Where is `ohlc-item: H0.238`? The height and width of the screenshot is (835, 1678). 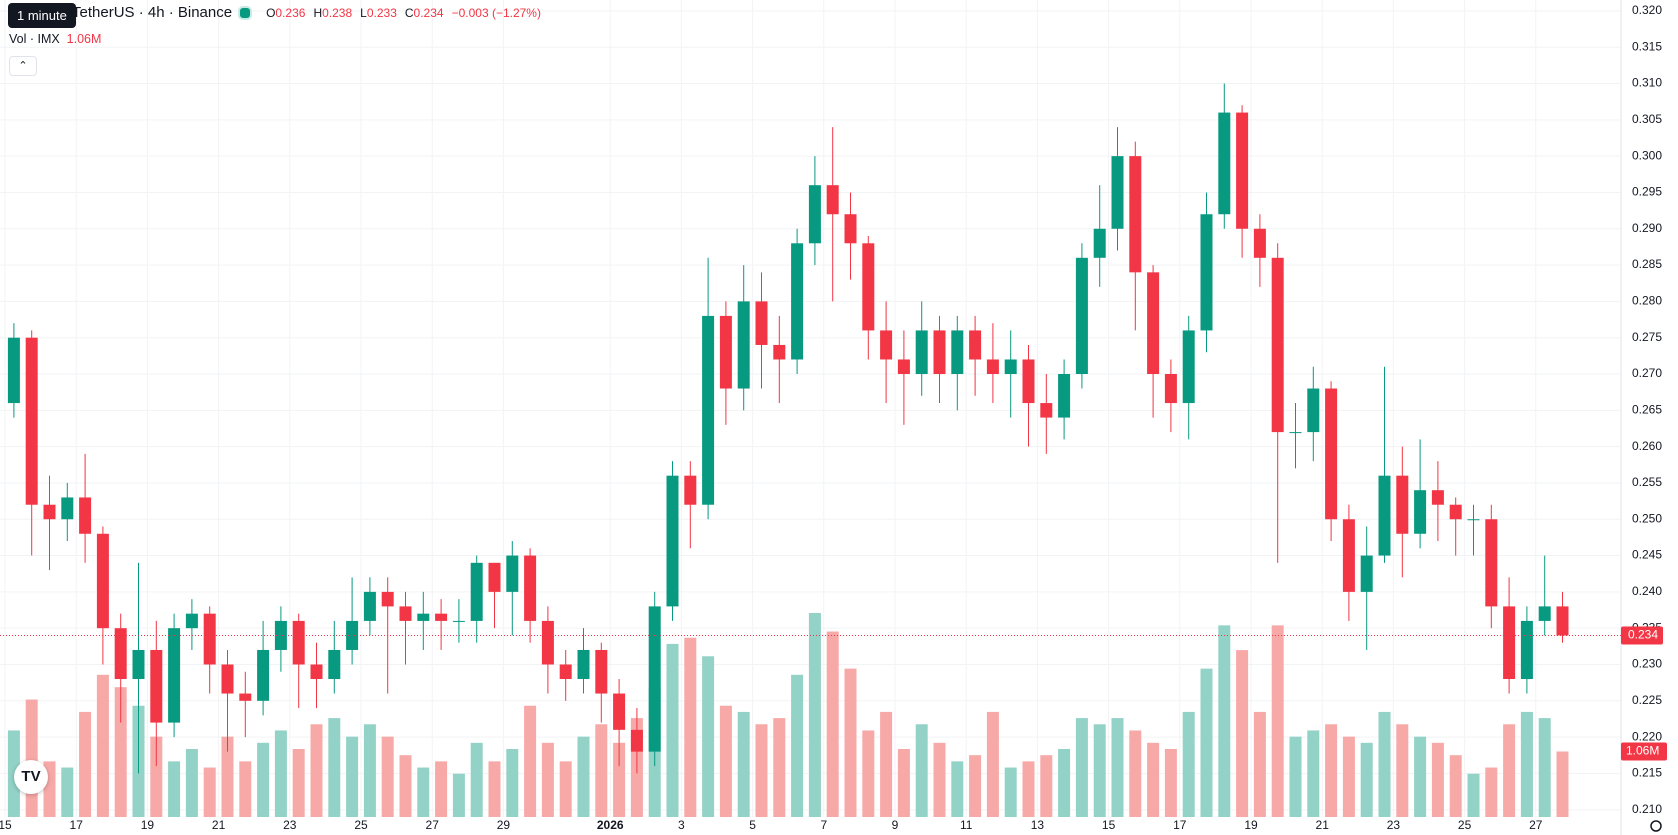
ohlc-item: H0.238 is located at coordinates (332, 13).